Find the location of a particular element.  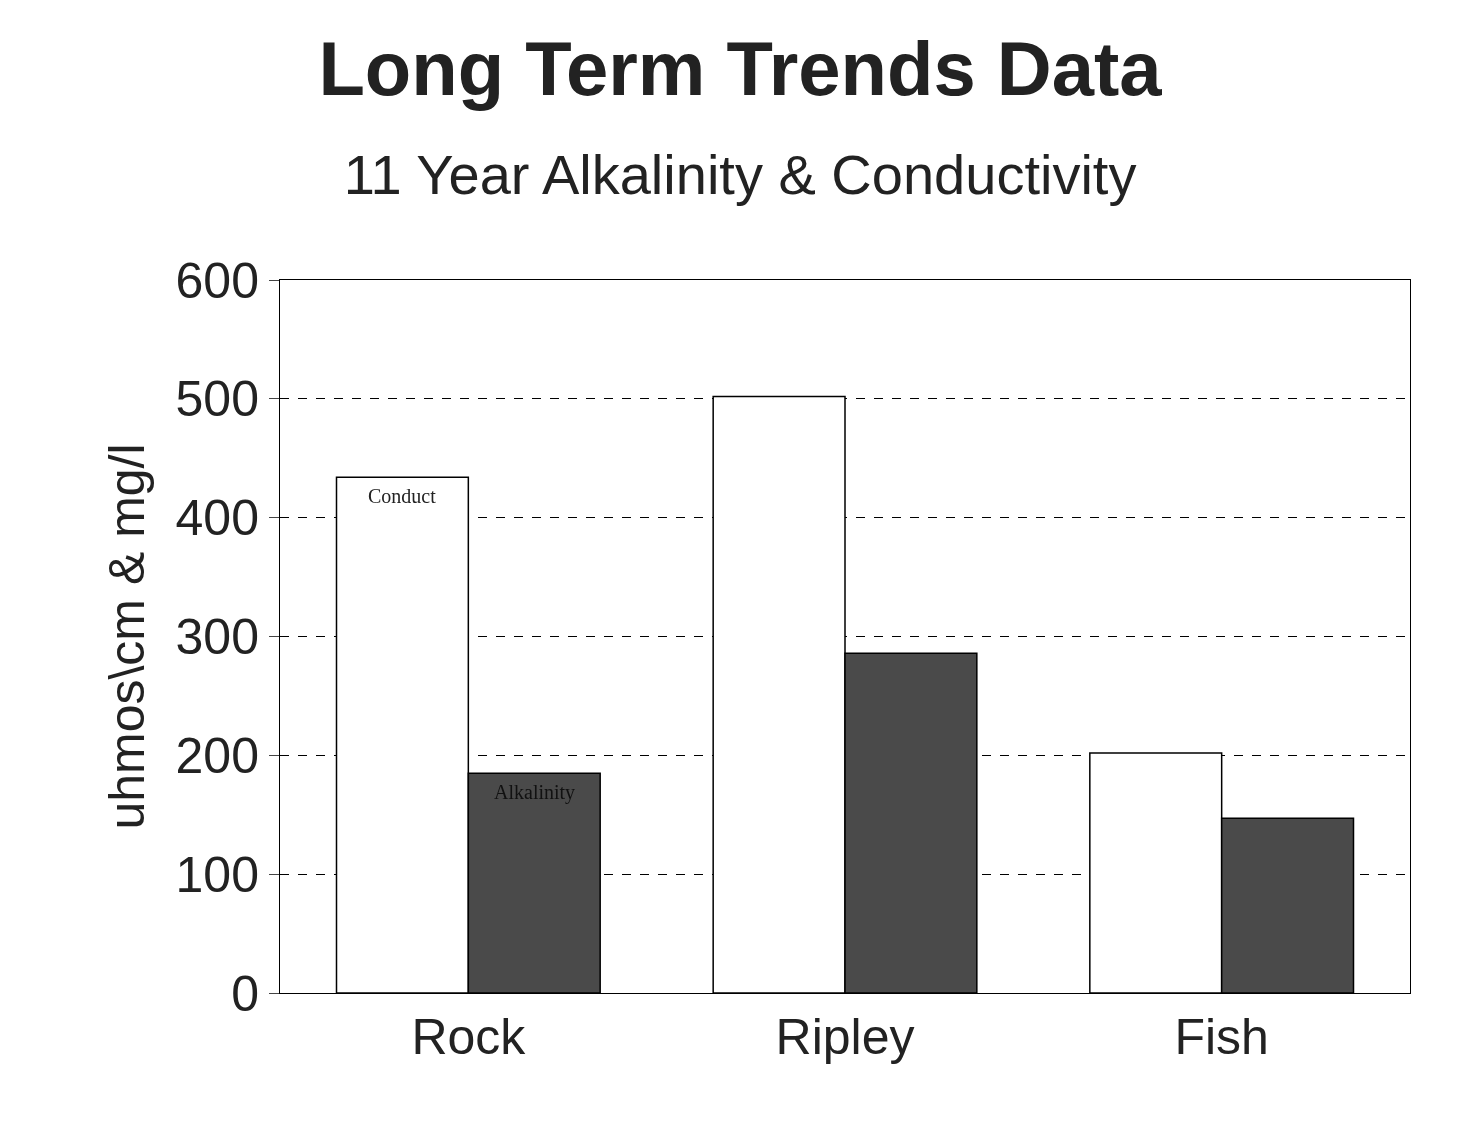

x-tick-label: Rock is located at coordinates (469, 1037).